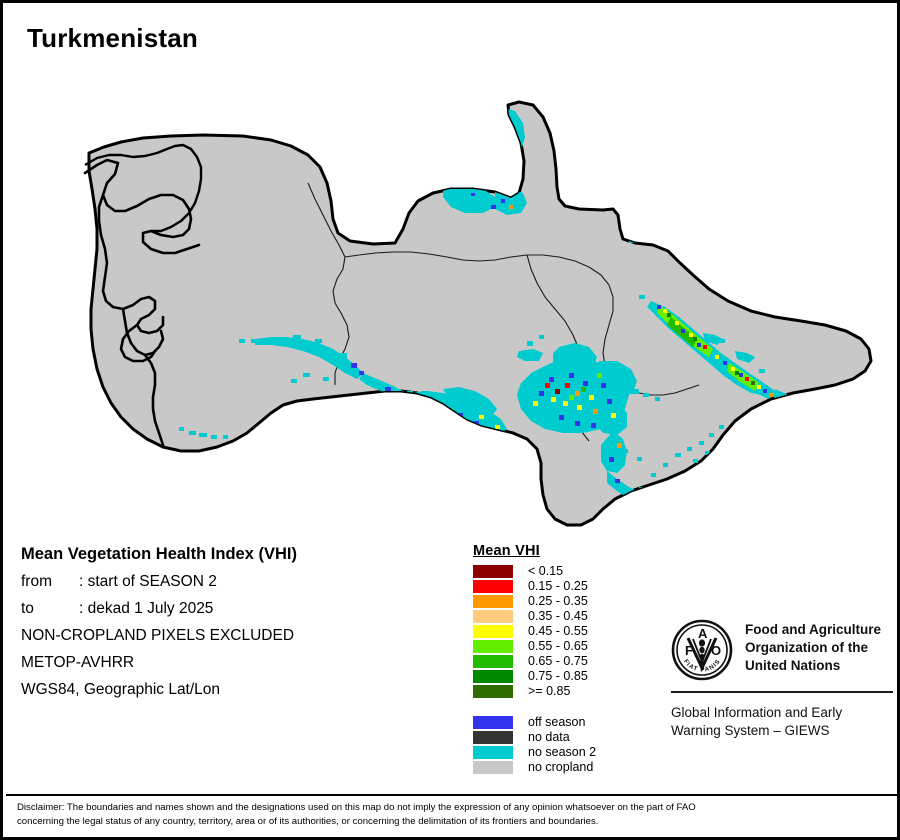 Image resolution: width=900 pixels, height=840 pixels. What do you see at coordinates (782, 692) in the screenshot?
I see `fao-divider` at bounding box center [782, 692].